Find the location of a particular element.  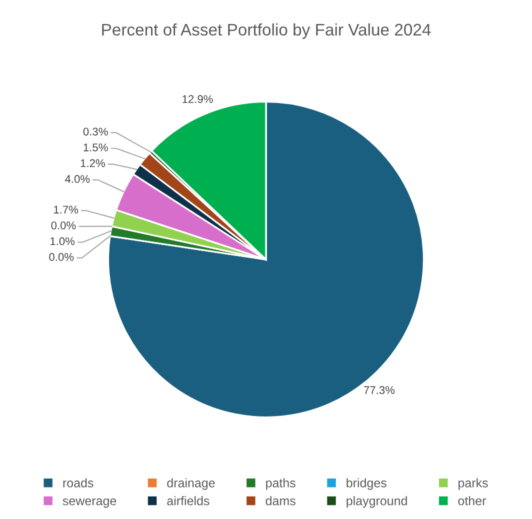

legend-label: paths is located at coordinates (281, 484).